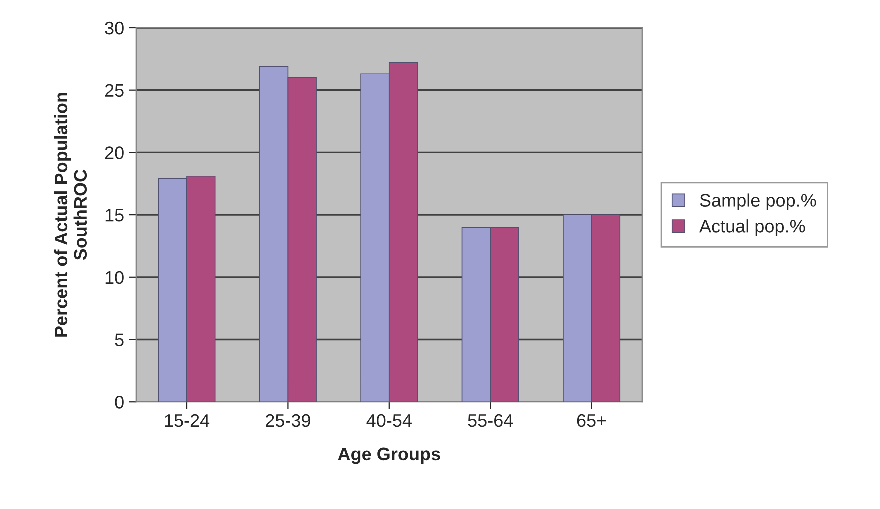  What do you see at coordinates (114, 153) in the screenshot?
I see `y-tick-label: 20` at bounding box center [114, 153].